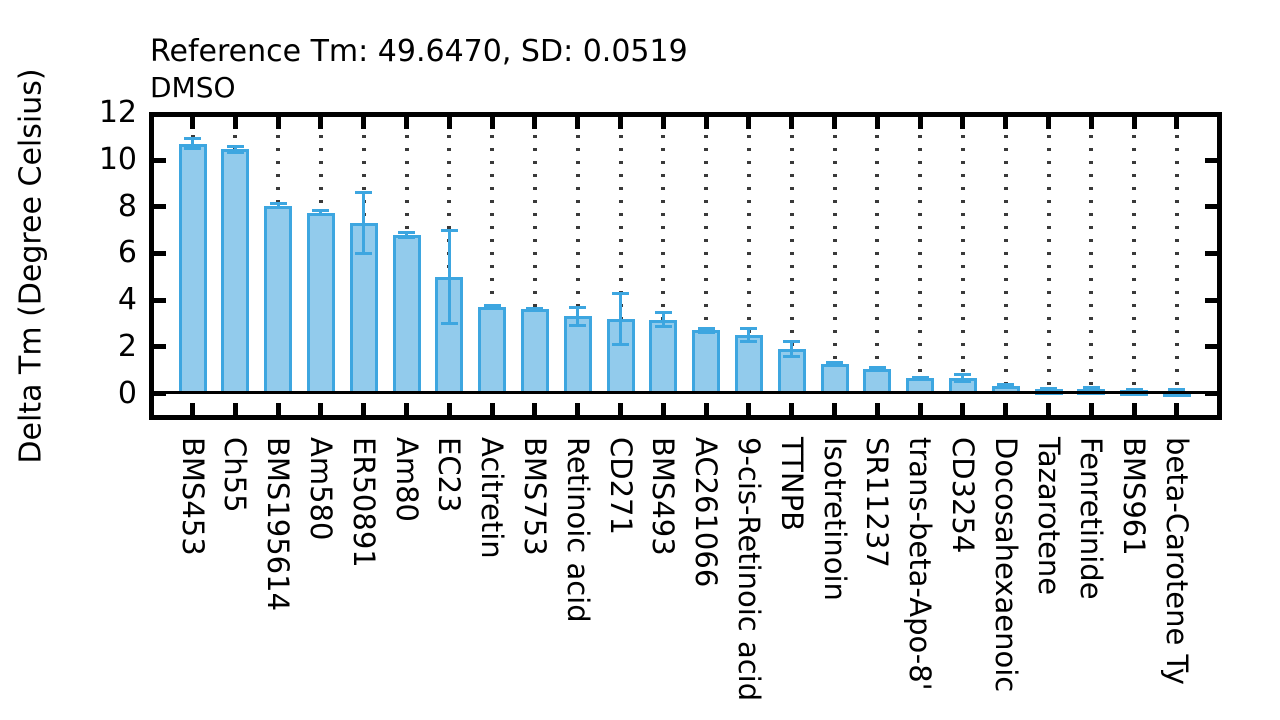  What do you see at coordinates (127, 206) in the screenshot?
I see `y-tick-label: 8` at bounding box center [127, 206].